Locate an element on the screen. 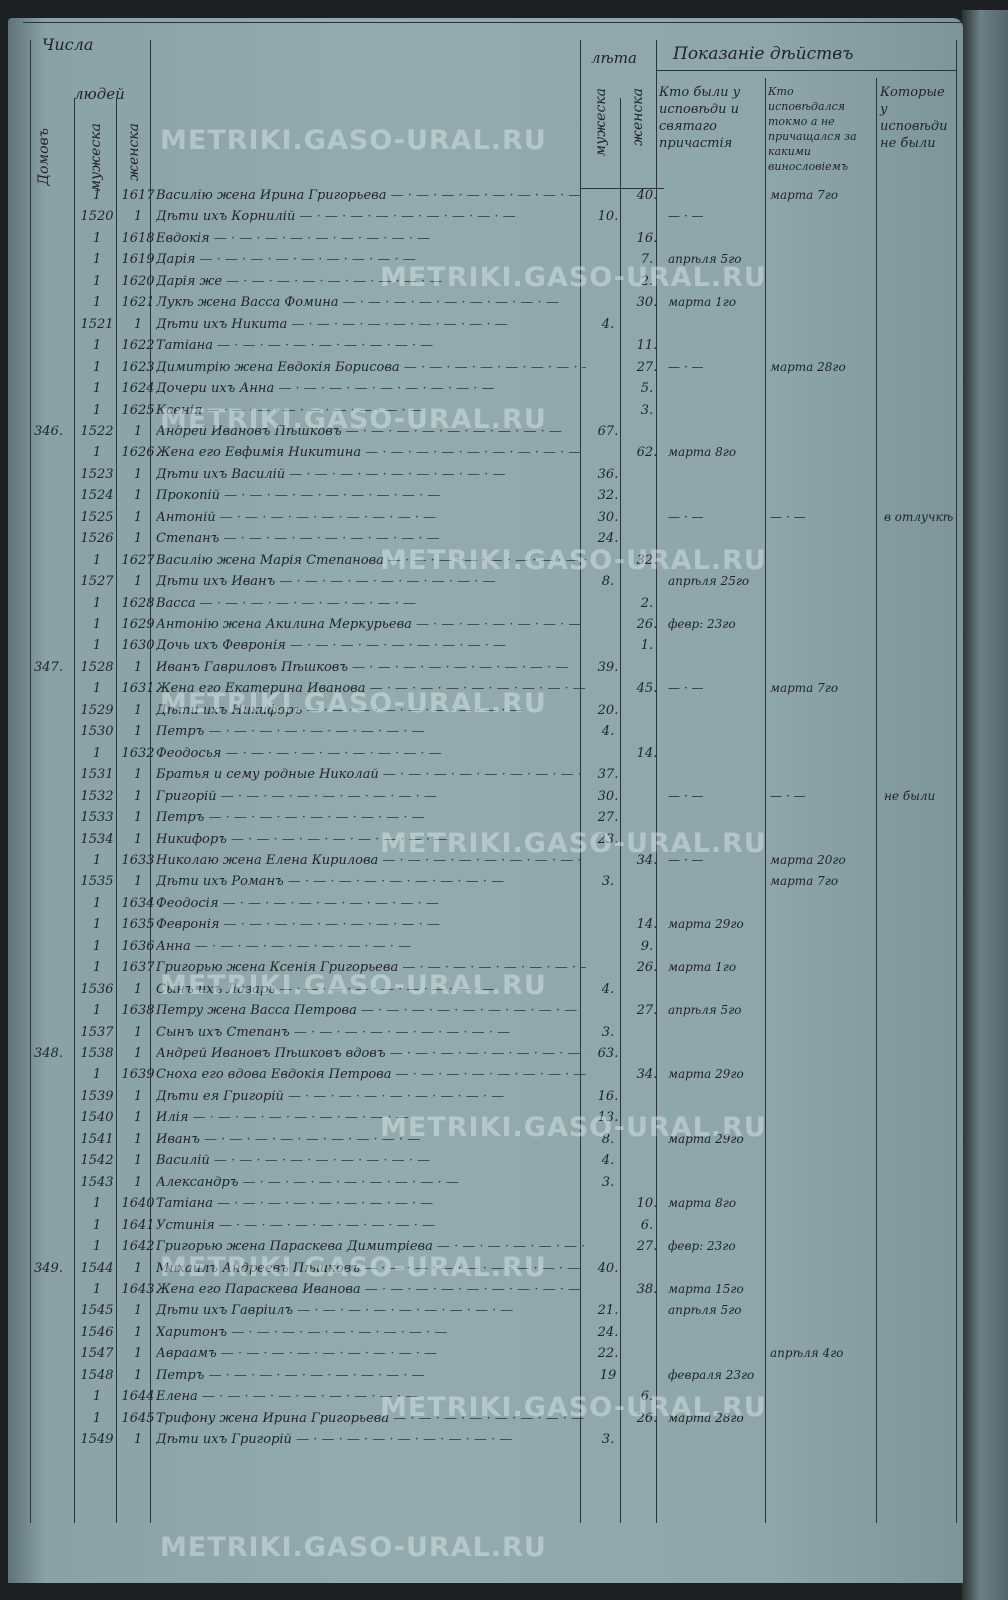 This screenshot has height=1600, width=1008. male-number: 1530 is located at coordinates (97, 732).